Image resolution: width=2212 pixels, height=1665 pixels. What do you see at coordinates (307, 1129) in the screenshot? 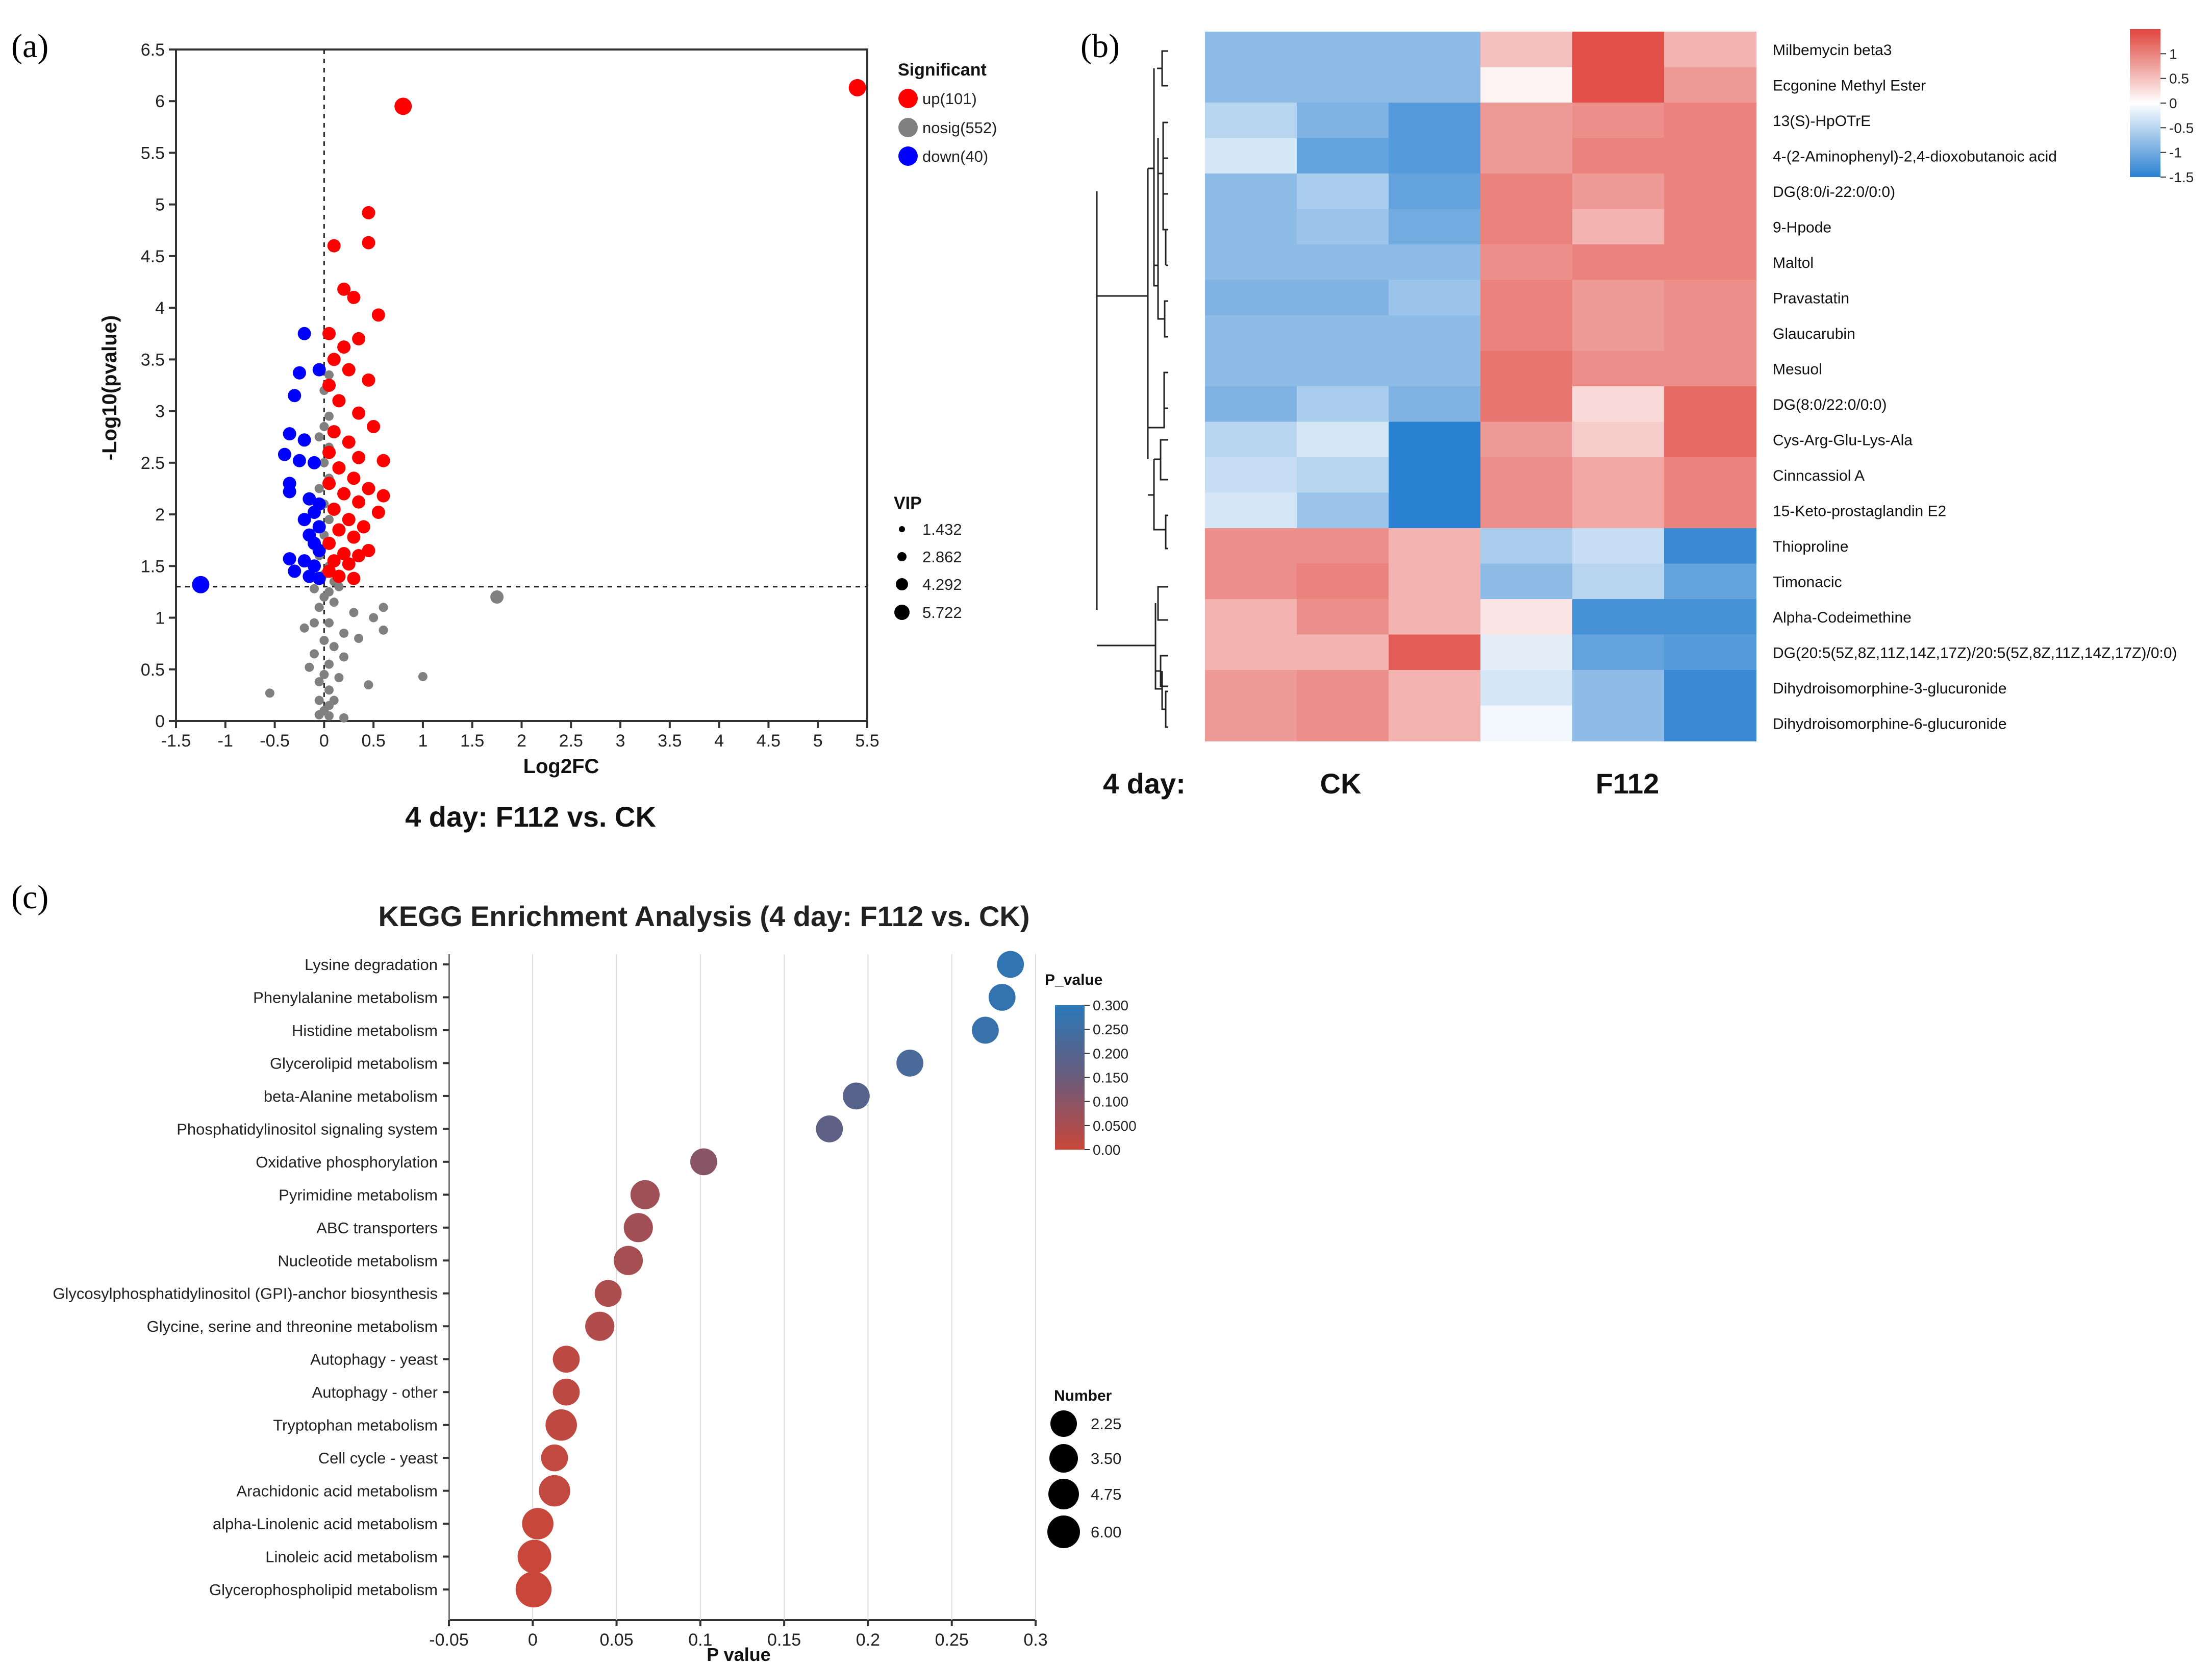
I see `kegg-pathway-label: Phosphatidylinositol signaling system` at bounding box center [307, 1129].